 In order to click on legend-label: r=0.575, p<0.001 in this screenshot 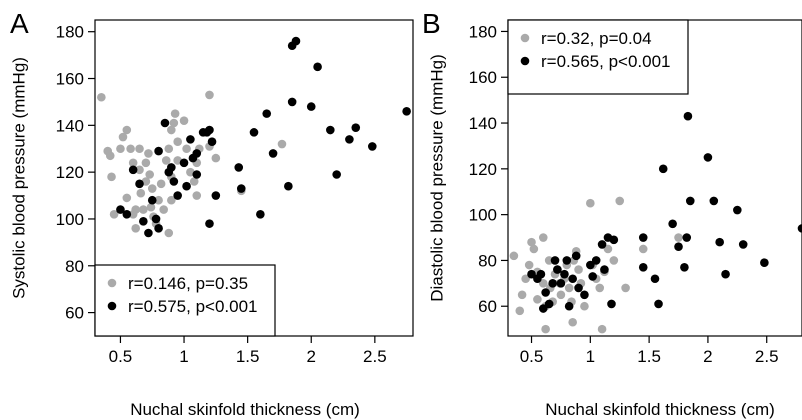, I will do `click(193, 306)`.